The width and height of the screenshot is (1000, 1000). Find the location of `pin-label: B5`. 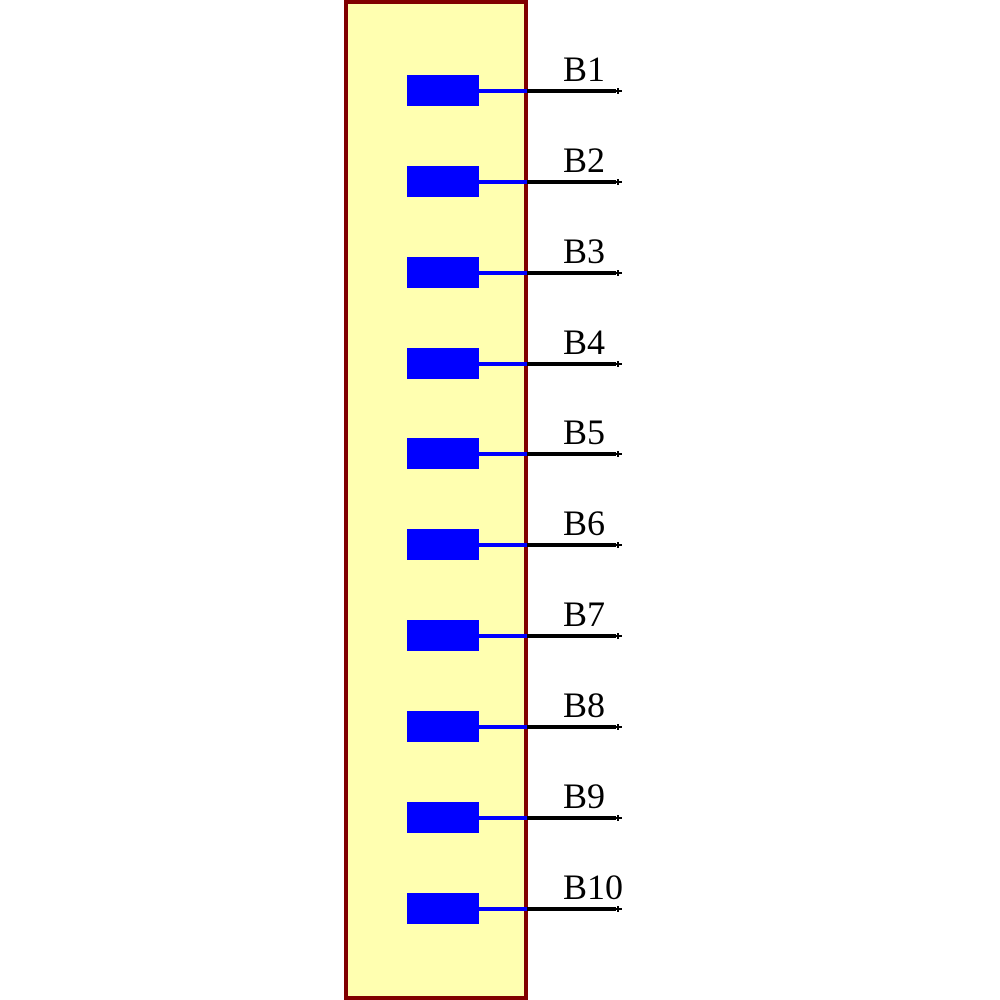

pin-label: B5 is located at coordinates (584, 432).